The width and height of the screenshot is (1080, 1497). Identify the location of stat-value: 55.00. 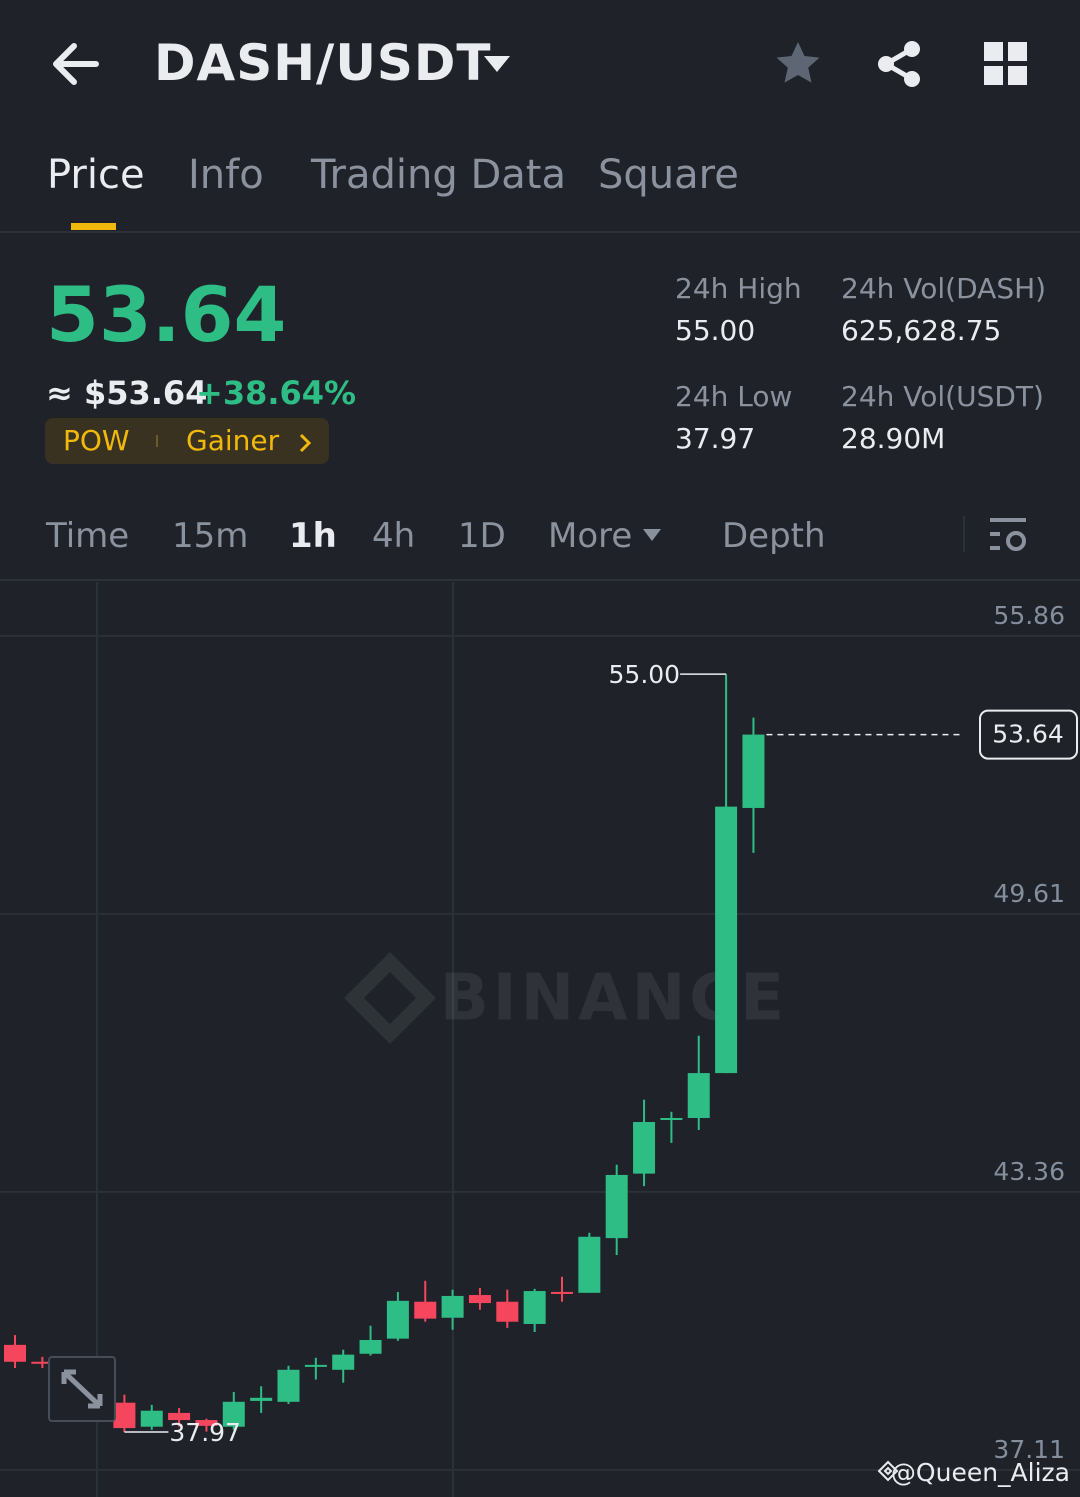
(715, 330).